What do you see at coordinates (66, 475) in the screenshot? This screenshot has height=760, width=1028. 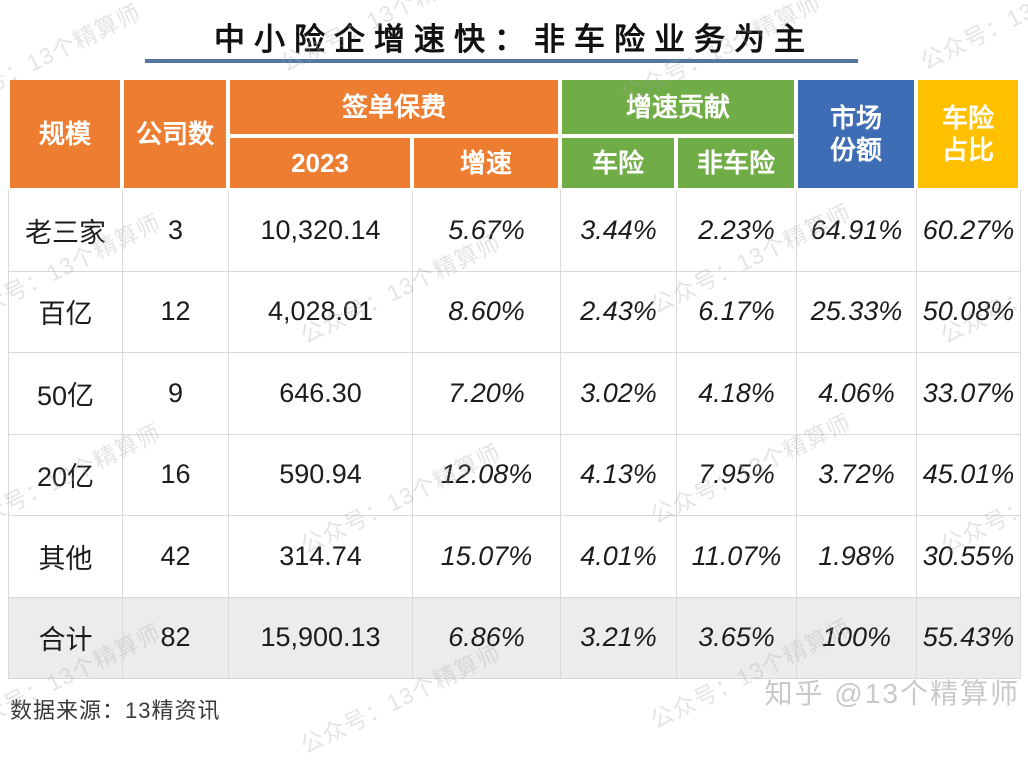 I see `cell-scale: 20亿` at bounding box center [66, 475].